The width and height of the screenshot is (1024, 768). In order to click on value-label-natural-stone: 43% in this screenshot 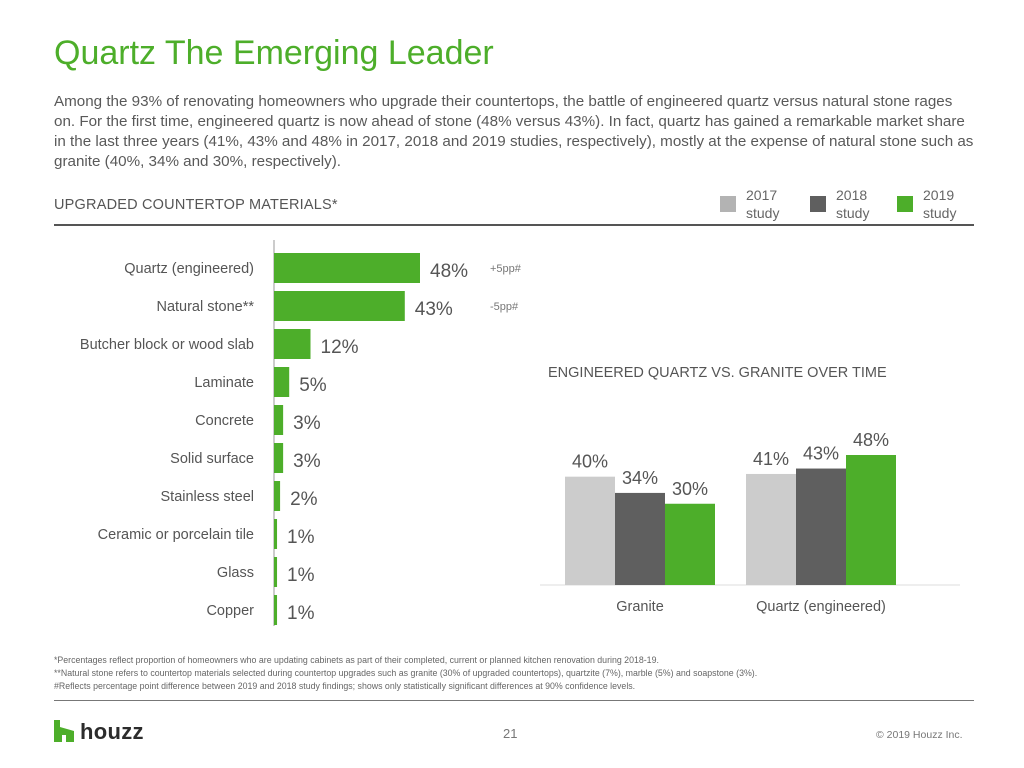, I will do `click(434, 309)`.